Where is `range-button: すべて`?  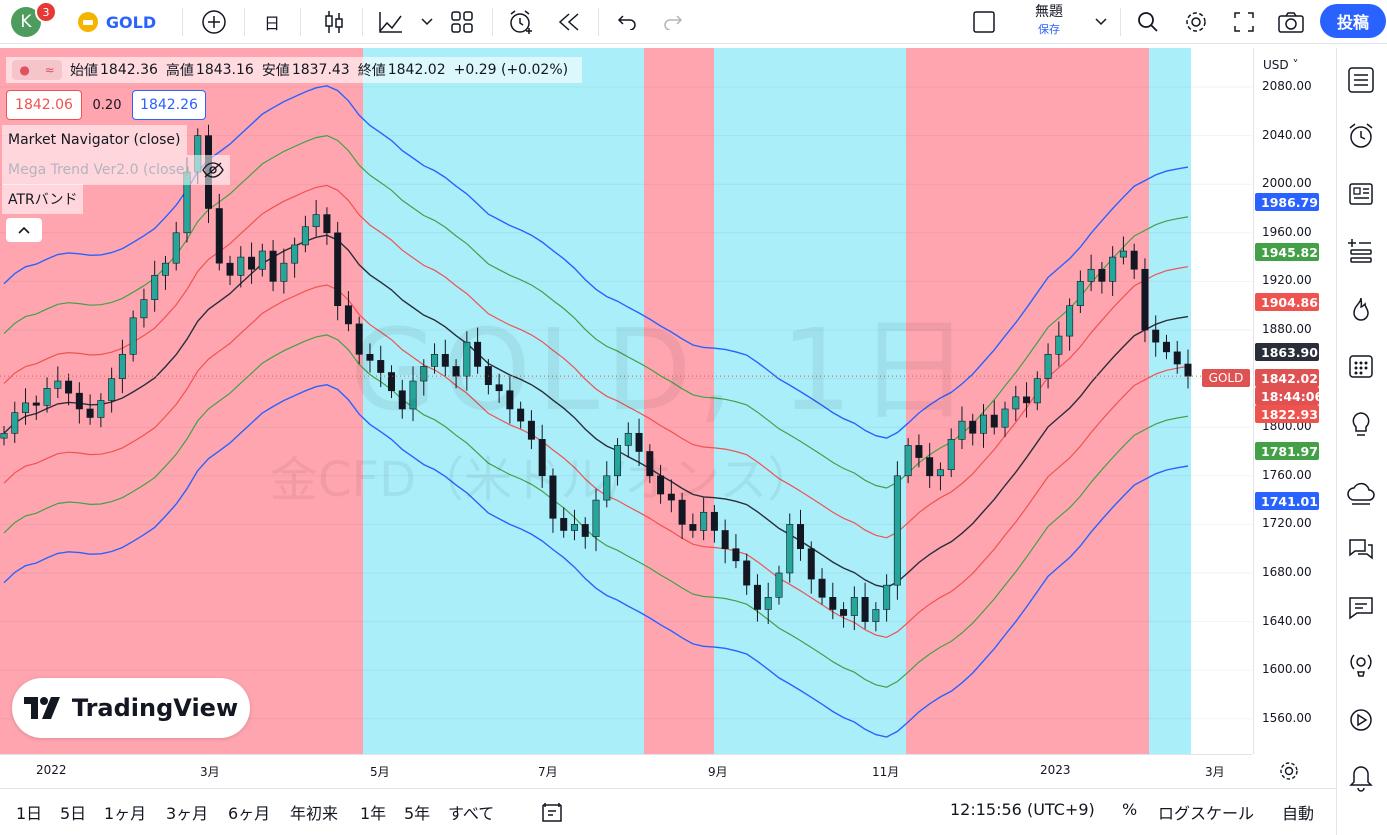 range-button: すべて is located at coordinates (471, 813).